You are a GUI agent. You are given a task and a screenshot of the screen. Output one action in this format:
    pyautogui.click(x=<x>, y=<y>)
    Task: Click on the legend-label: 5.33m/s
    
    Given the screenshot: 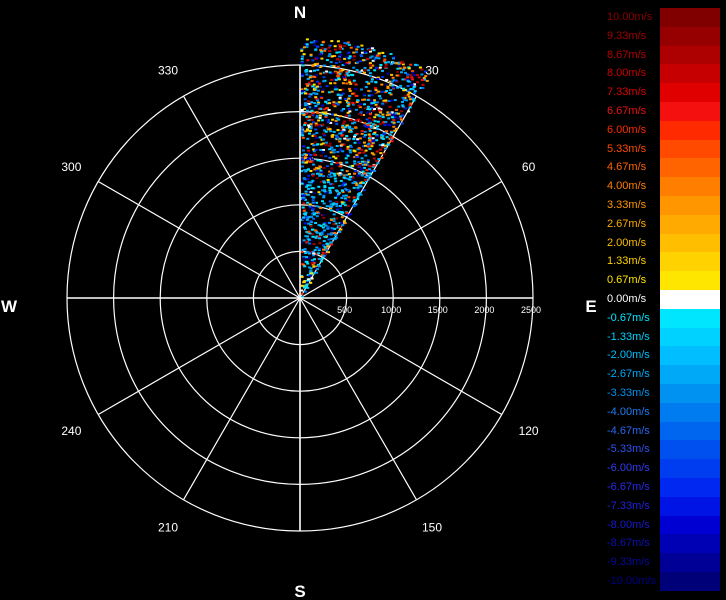 What is the action you would take?
    pyautogui.click(x=627, y=148)
    